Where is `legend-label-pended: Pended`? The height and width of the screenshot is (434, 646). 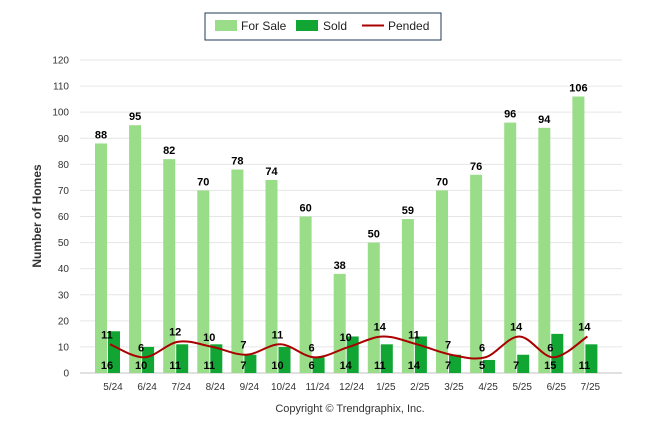
legend-label-pended: Pended is located at coordinates (408, 26).